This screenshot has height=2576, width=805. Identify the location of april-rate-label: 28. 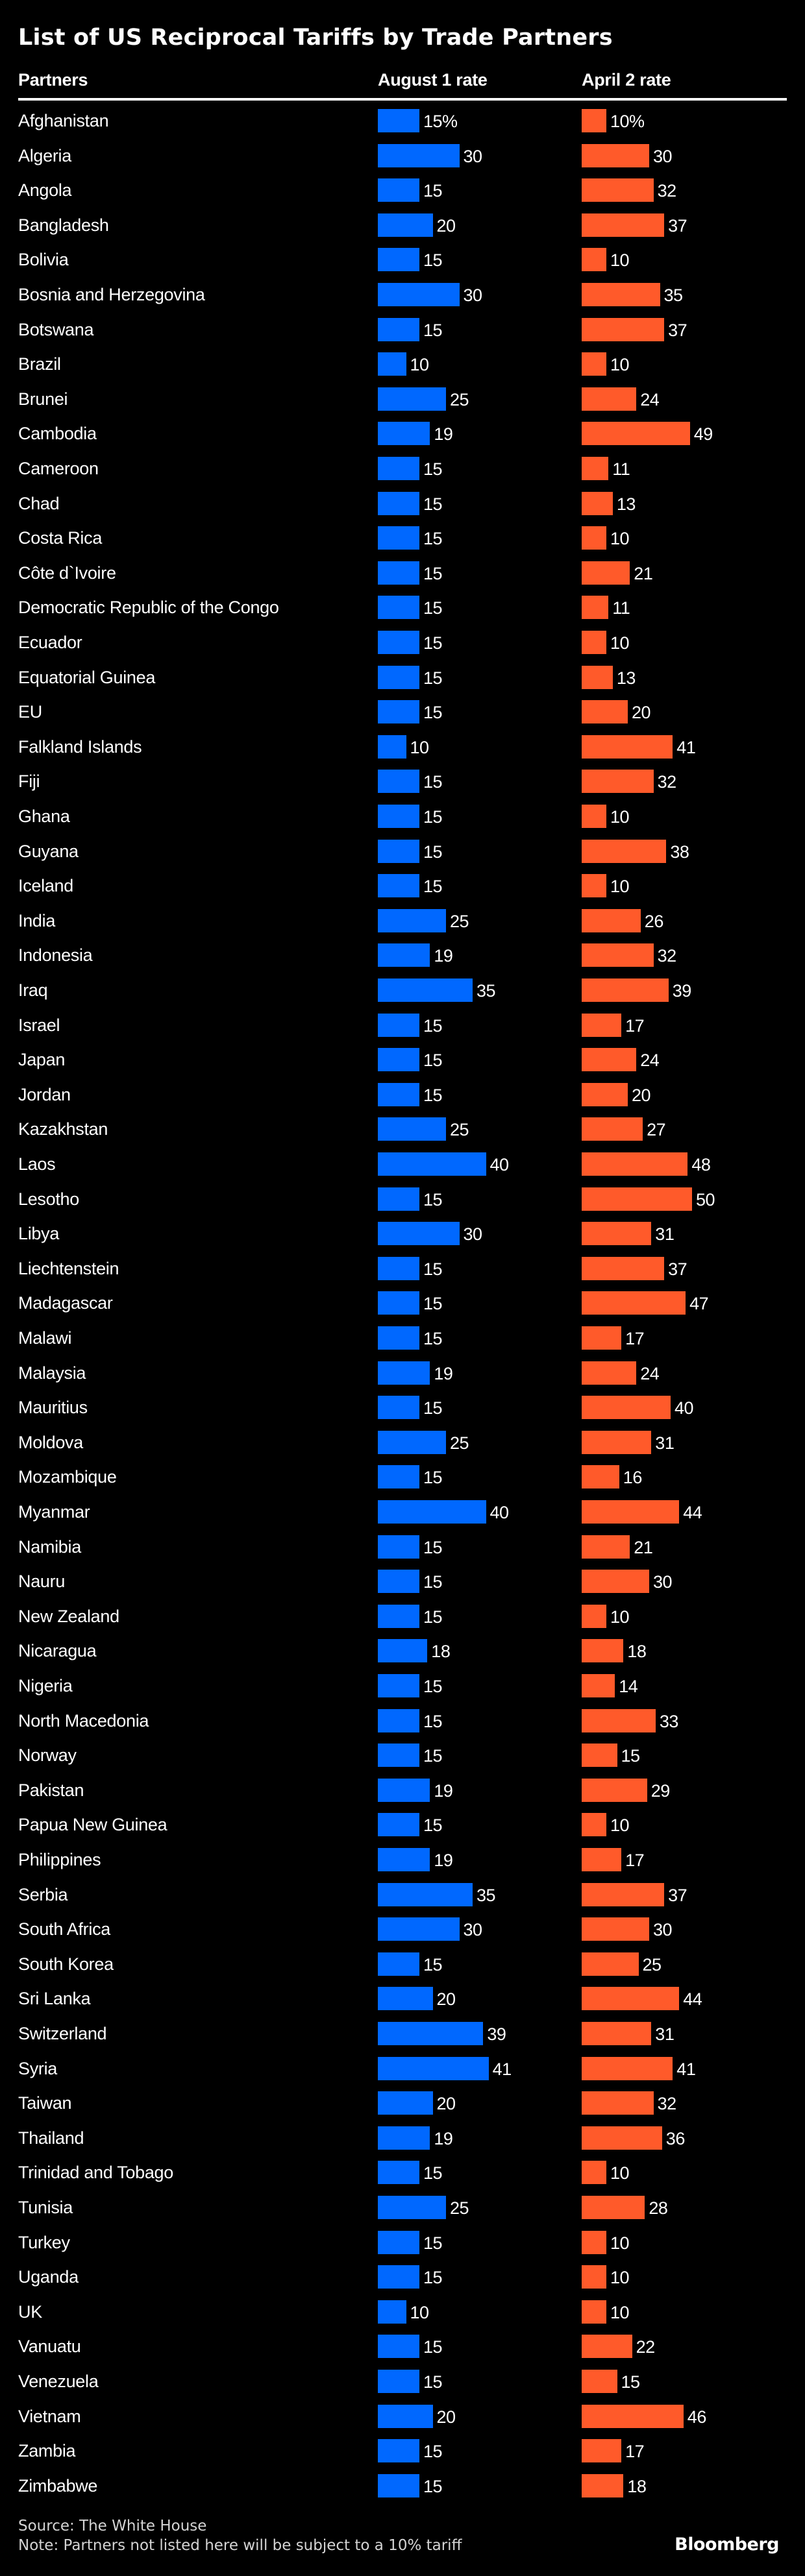
(658, 2208).